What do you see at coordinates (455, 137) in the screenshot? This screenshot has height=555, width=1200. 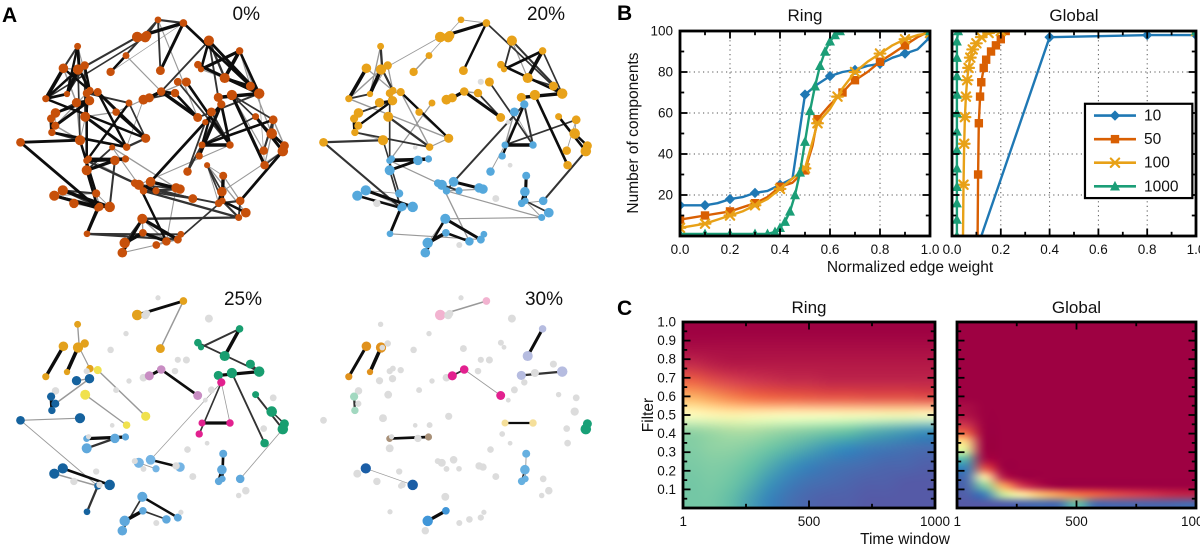 I see `network-plot-20pct` at bounding box center [455, 137].